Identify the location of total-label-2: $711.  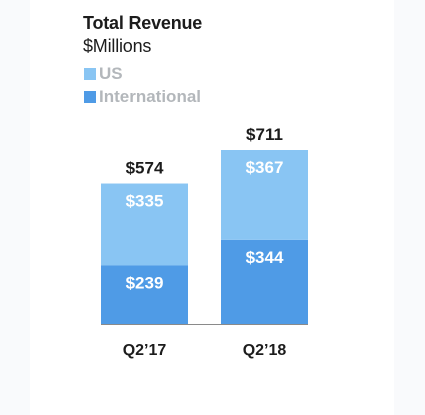
(264, 134).